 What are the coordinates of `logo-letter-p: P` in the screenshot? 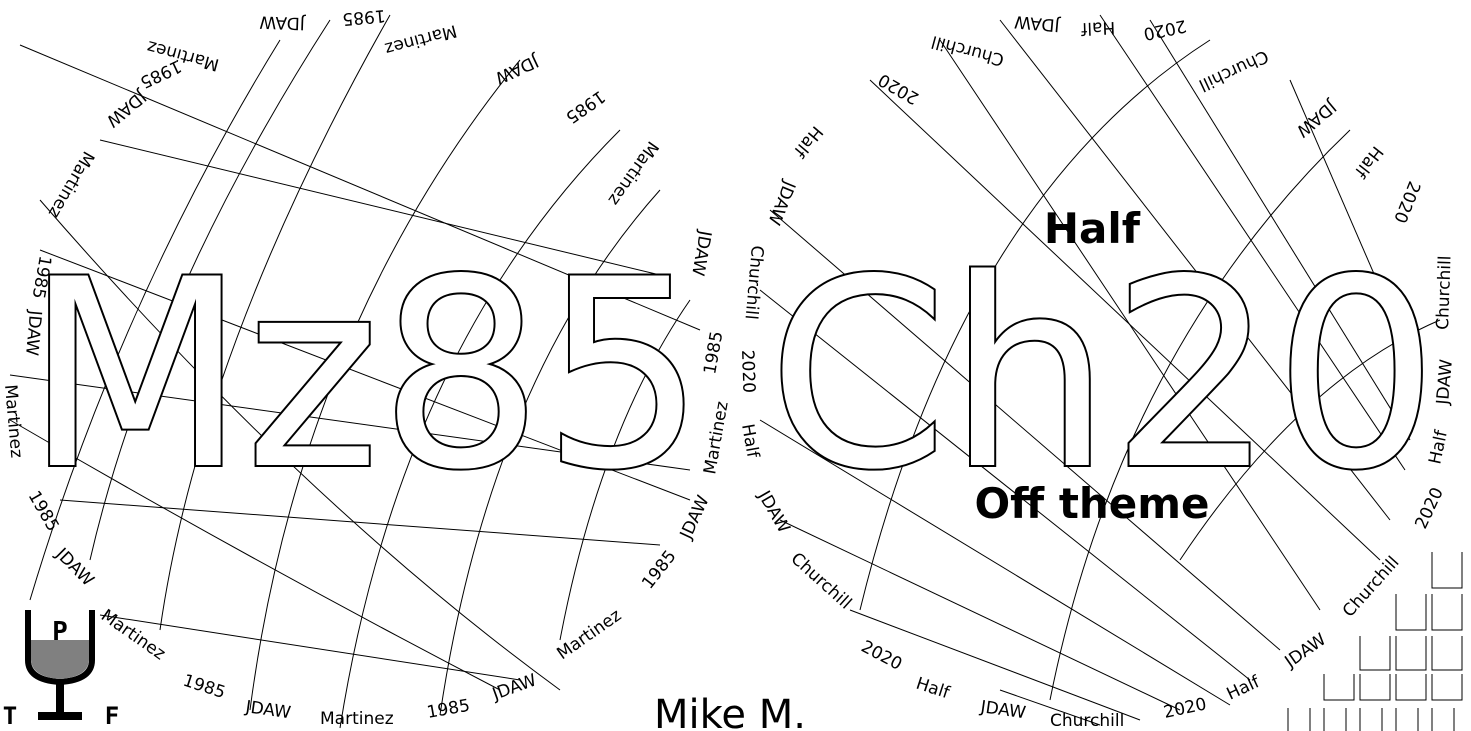 It's located at (60, 632).